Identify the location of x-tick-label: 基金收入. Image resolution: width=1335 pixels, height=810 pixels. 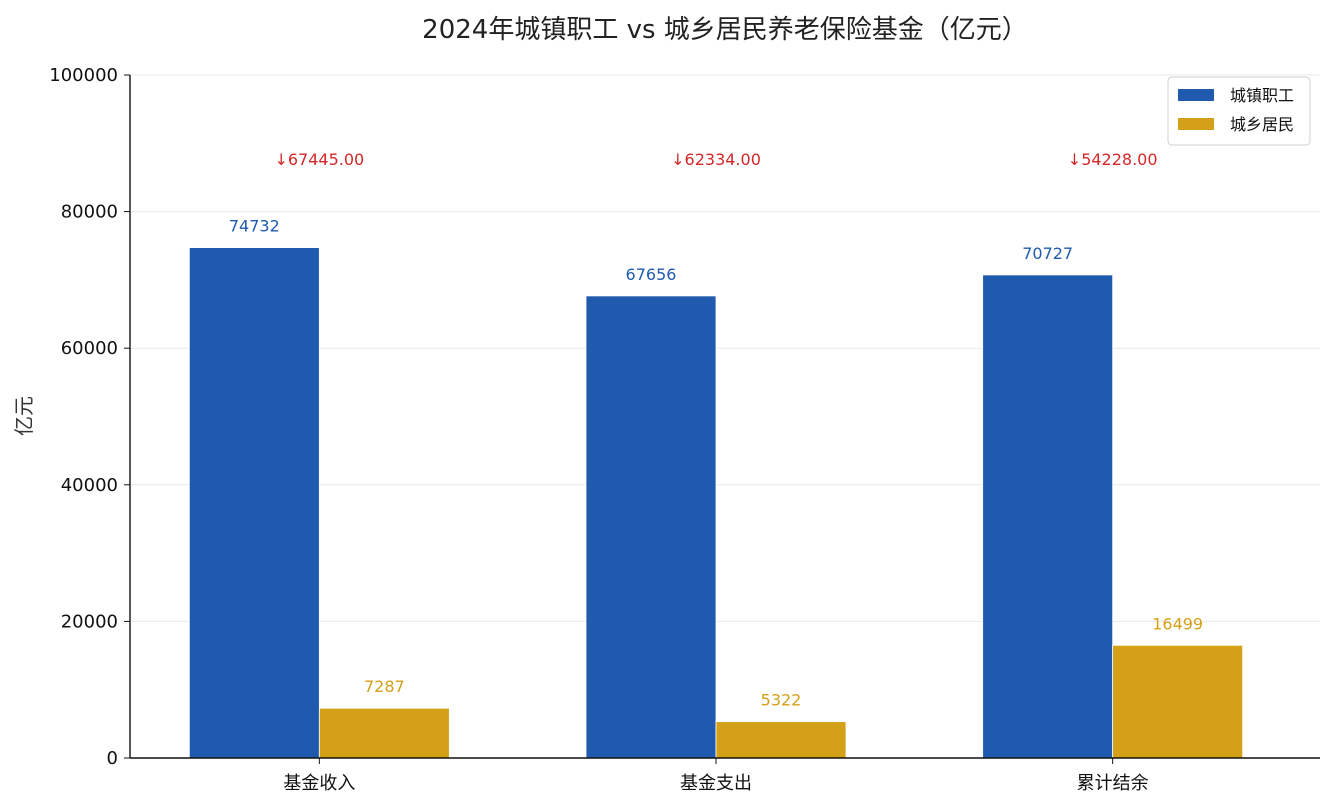
(319, 783).